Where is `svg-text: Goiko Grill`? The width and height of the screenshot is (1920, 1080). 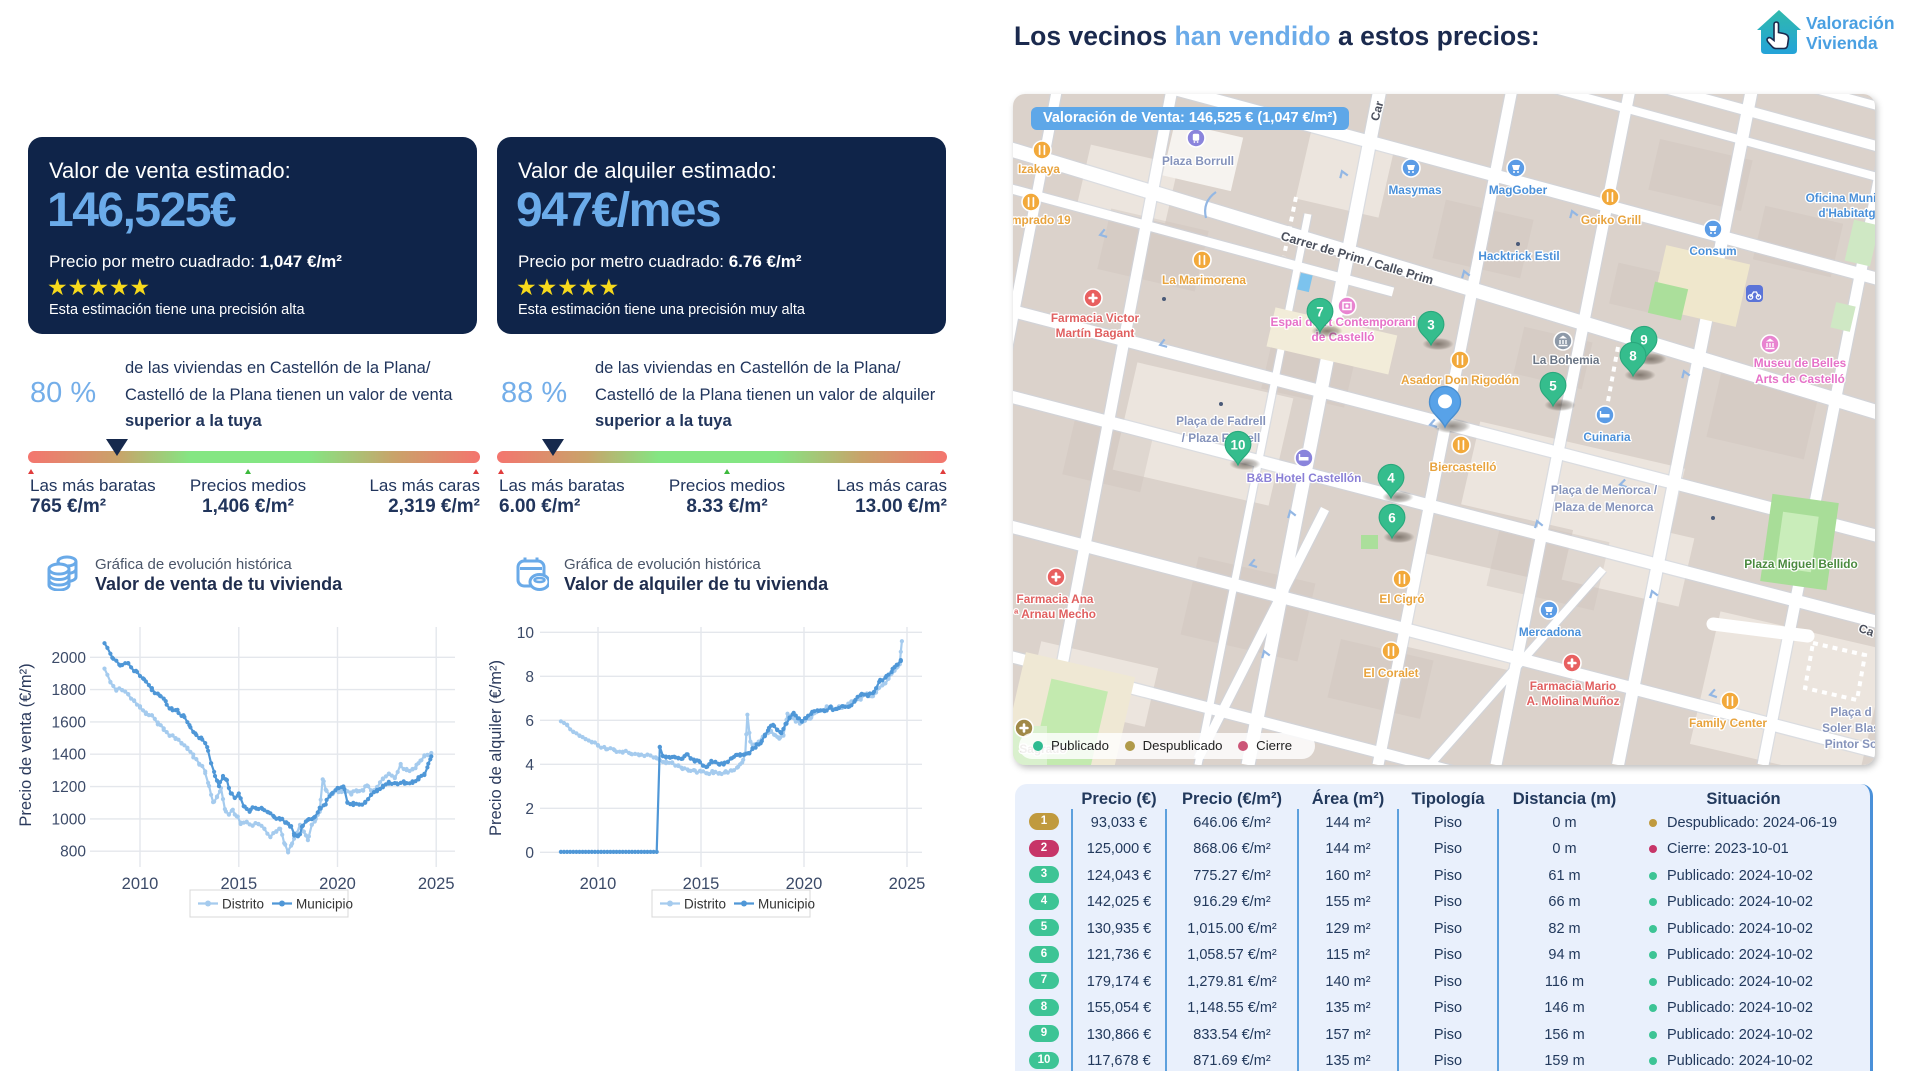
svg-text: Goiko Grill is located at coordinates (1611, 220).